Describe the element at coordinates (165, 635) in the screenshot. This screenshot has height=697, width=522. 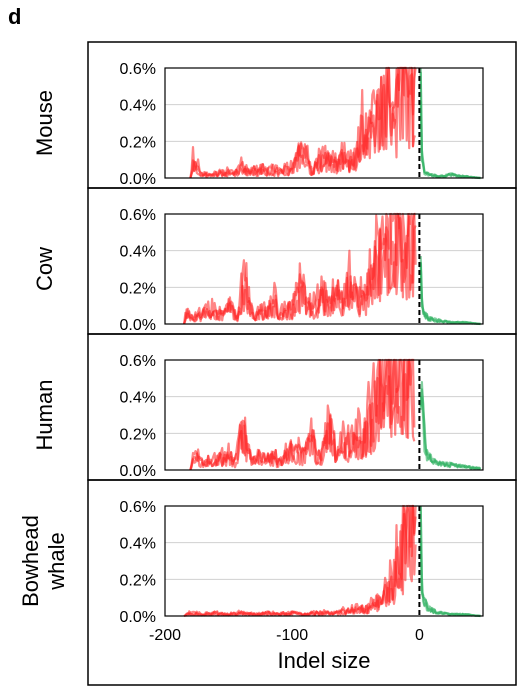
I see `x-tick-label: -200` at that location.